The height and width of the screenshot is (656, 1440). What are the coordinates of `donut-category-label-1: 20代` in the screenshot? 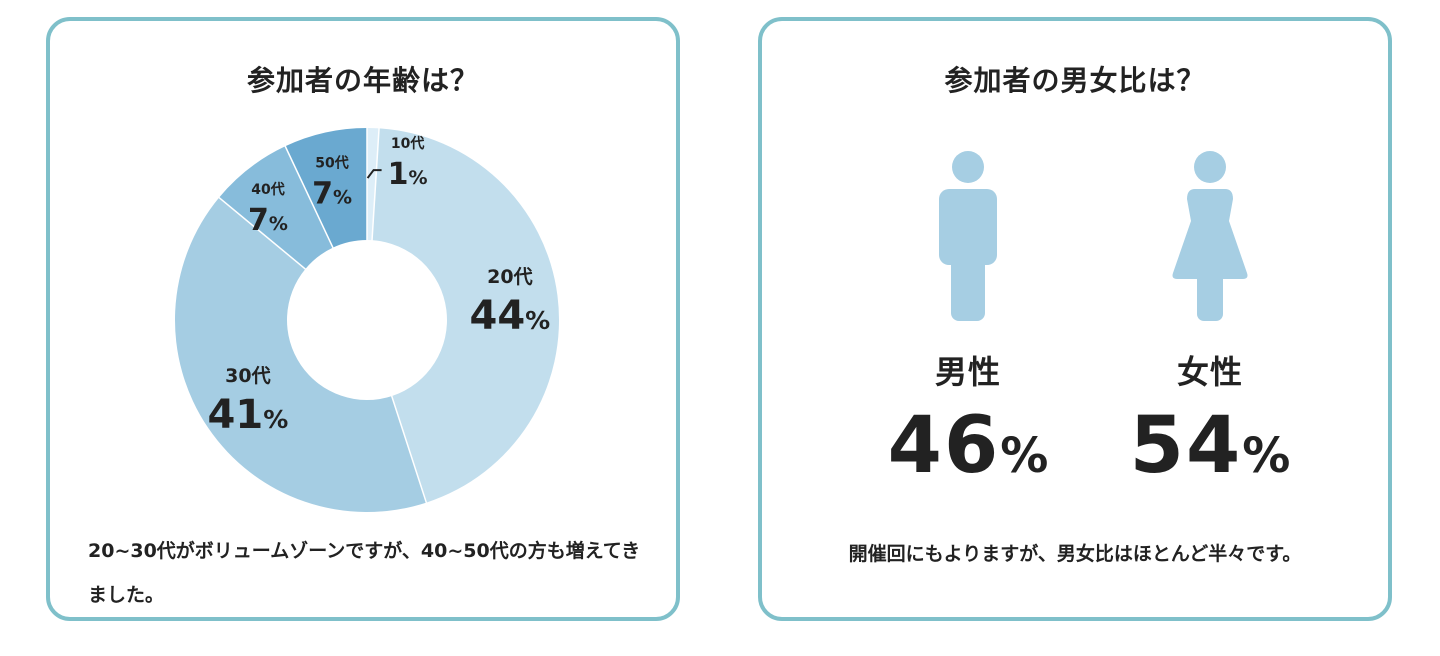 It's located at (509, 277).